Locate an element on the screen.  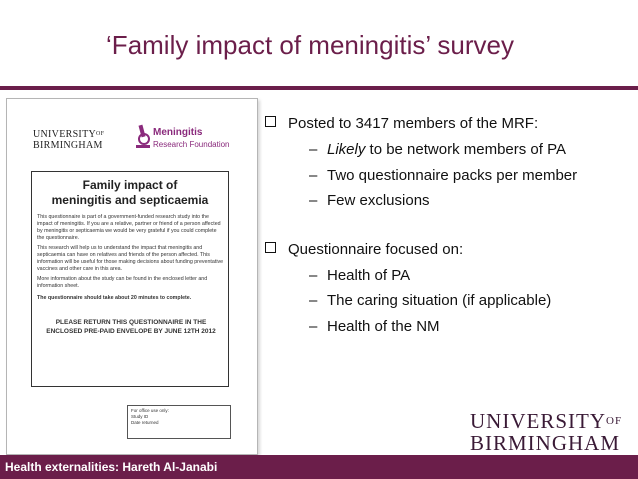
university-logo: UNIVERSITYOF BIRMINGHAM is located at coordinates (546, 432).